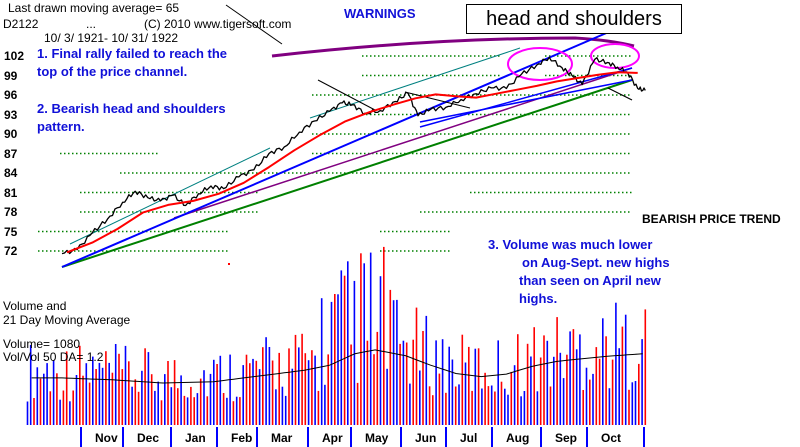 The height and width of the screenshot is (447, 800). Describe the element at coordinates (218, 24) in the screenshot. I see `copyright-label: (C) 2010 www.tigersoft.com` at that location.